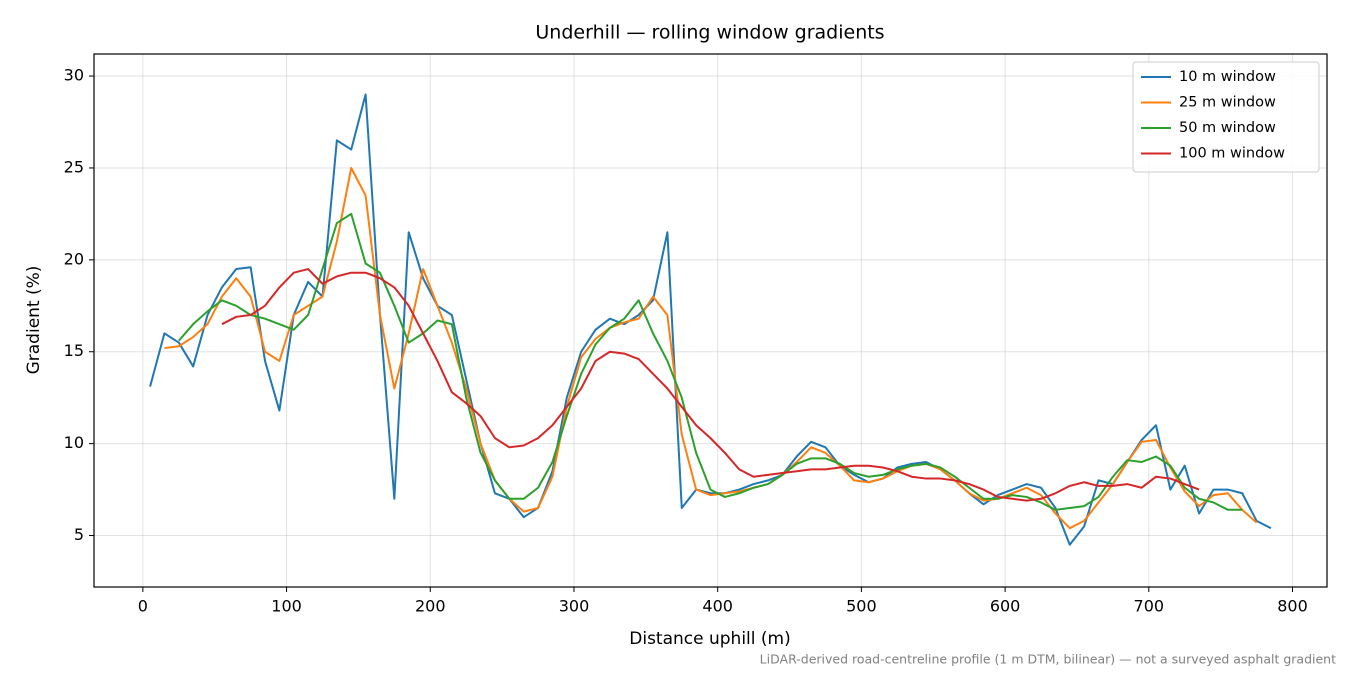 The width and height of the screenshot is (1350, 675). I want to click on legend-label: 100 m window, so click(1232, 154).